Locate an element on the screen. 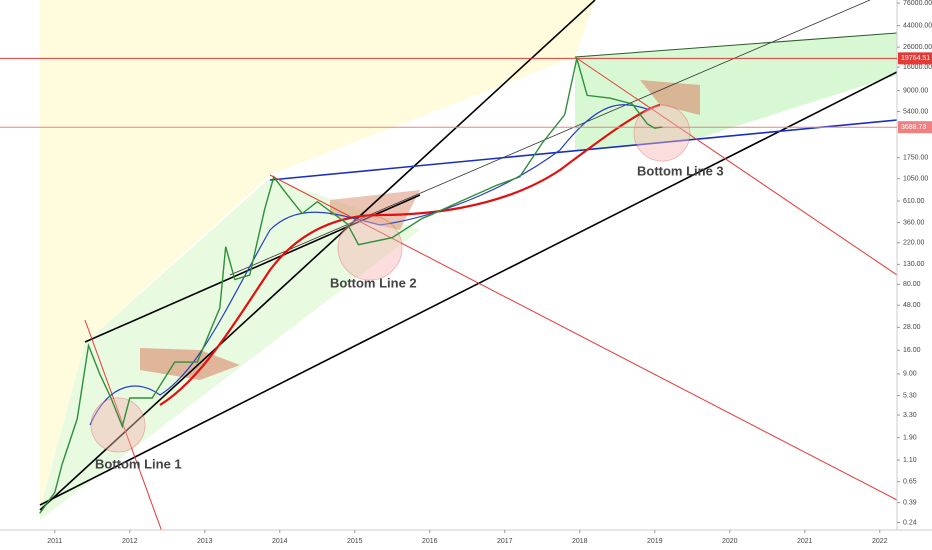  x-tick-label: 2021 is located at coordinates (805, 541).